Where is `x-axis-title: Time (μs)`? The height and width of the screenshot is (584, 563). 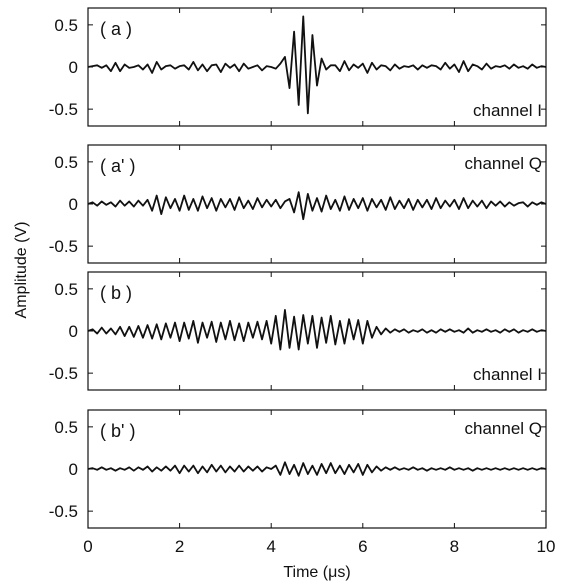 x-axis-title: Time (μs) is located at coordinates (316, 572).